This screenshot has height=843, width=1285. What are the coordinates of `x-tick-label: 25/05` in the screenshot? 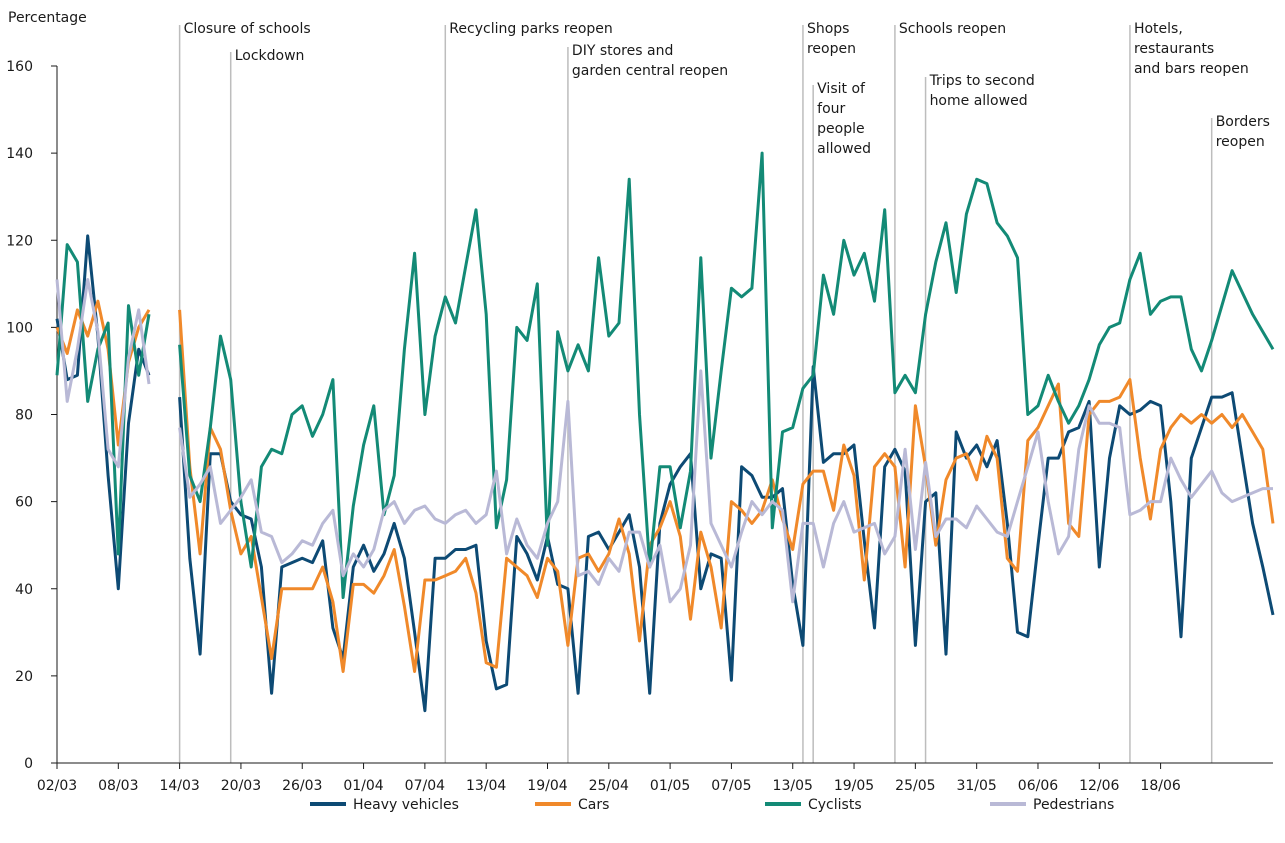 It's located at (915, 786).